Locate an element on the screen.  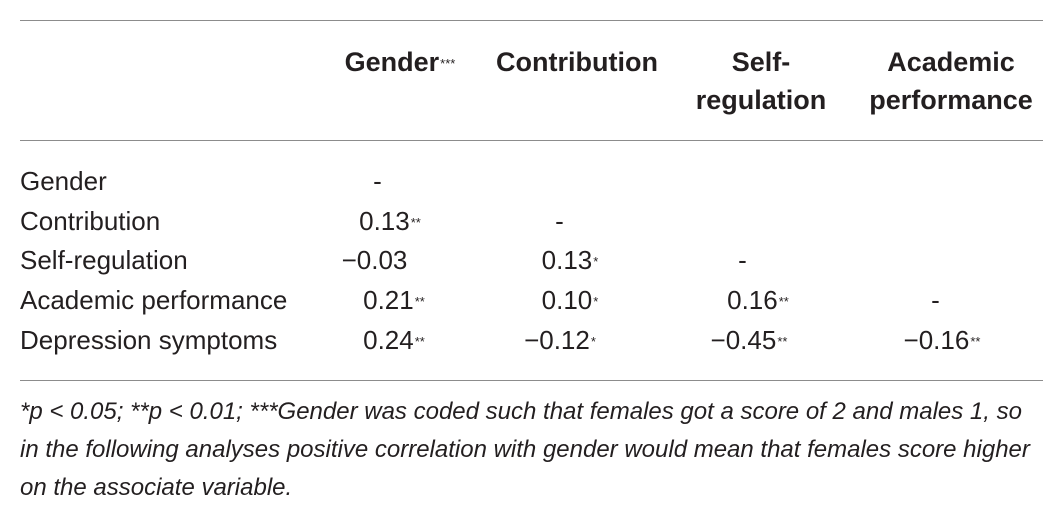
cell-depression-academic: −0.16** is located at coordinates (942, 340).